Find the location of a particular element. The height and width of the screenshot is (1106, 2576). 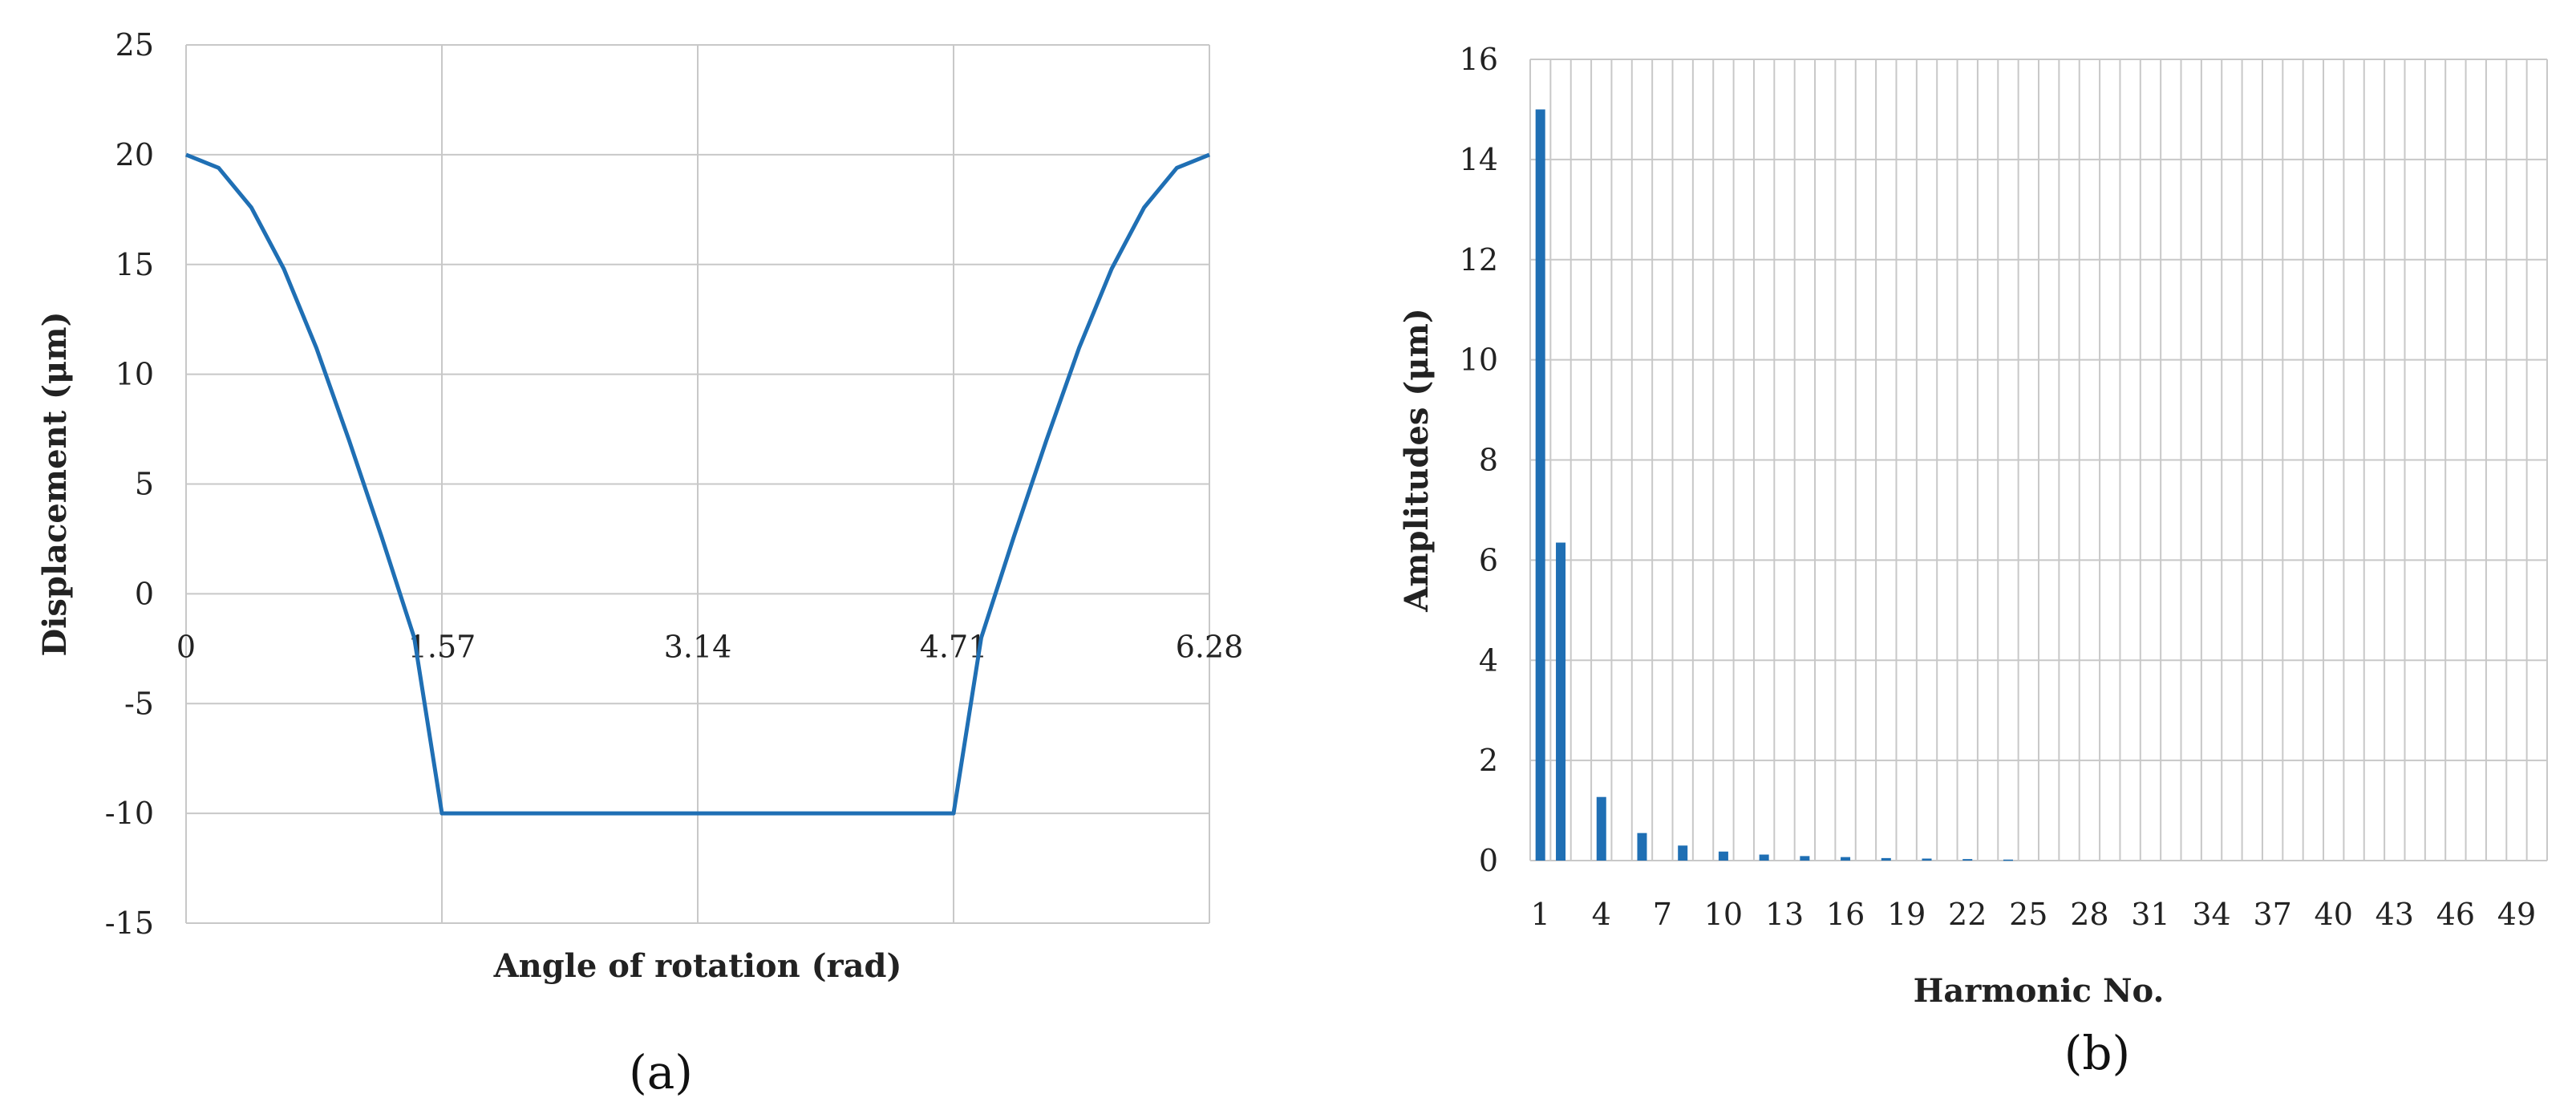

chart-a-y-tick-label: 10 is located at coordinates (134, 374).